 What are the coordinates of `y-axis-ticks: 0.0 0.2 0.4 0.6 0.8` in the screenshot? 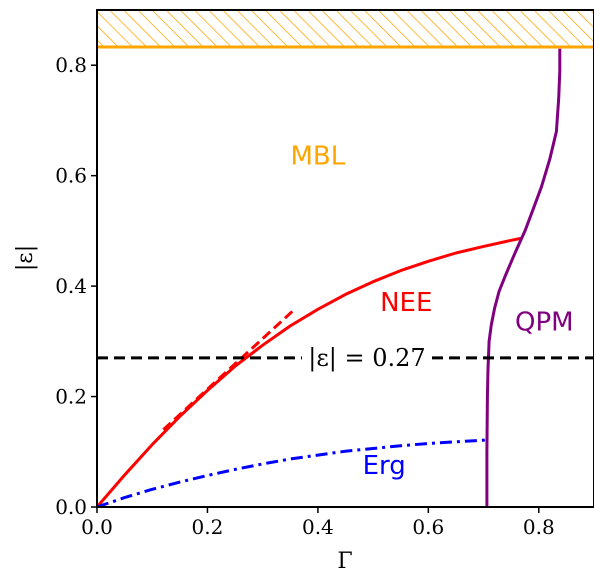 It's located at (76, 286).